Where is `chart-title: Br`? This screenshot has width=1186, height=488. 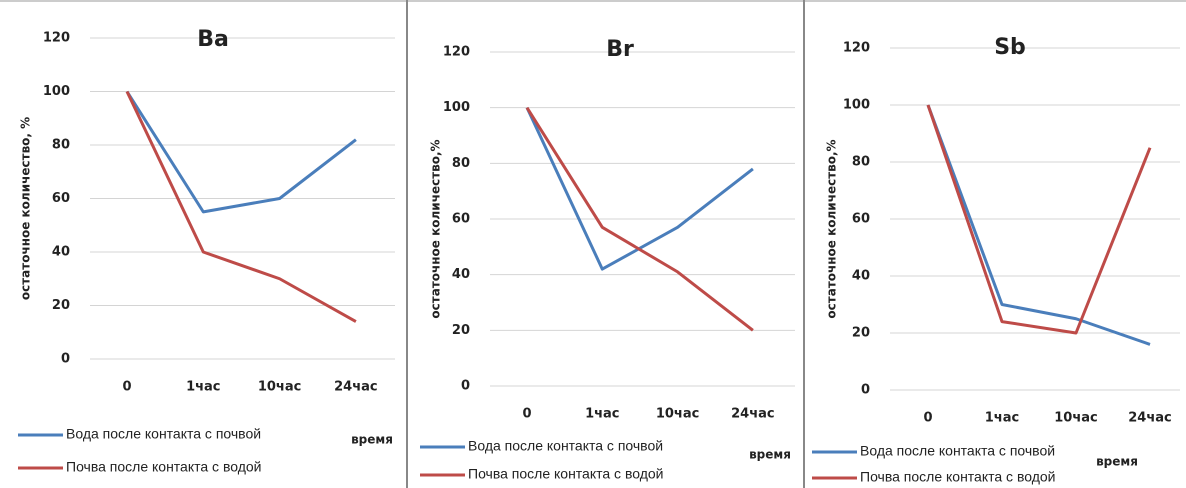 chart-title: Br is located at coordinates (620, 49).